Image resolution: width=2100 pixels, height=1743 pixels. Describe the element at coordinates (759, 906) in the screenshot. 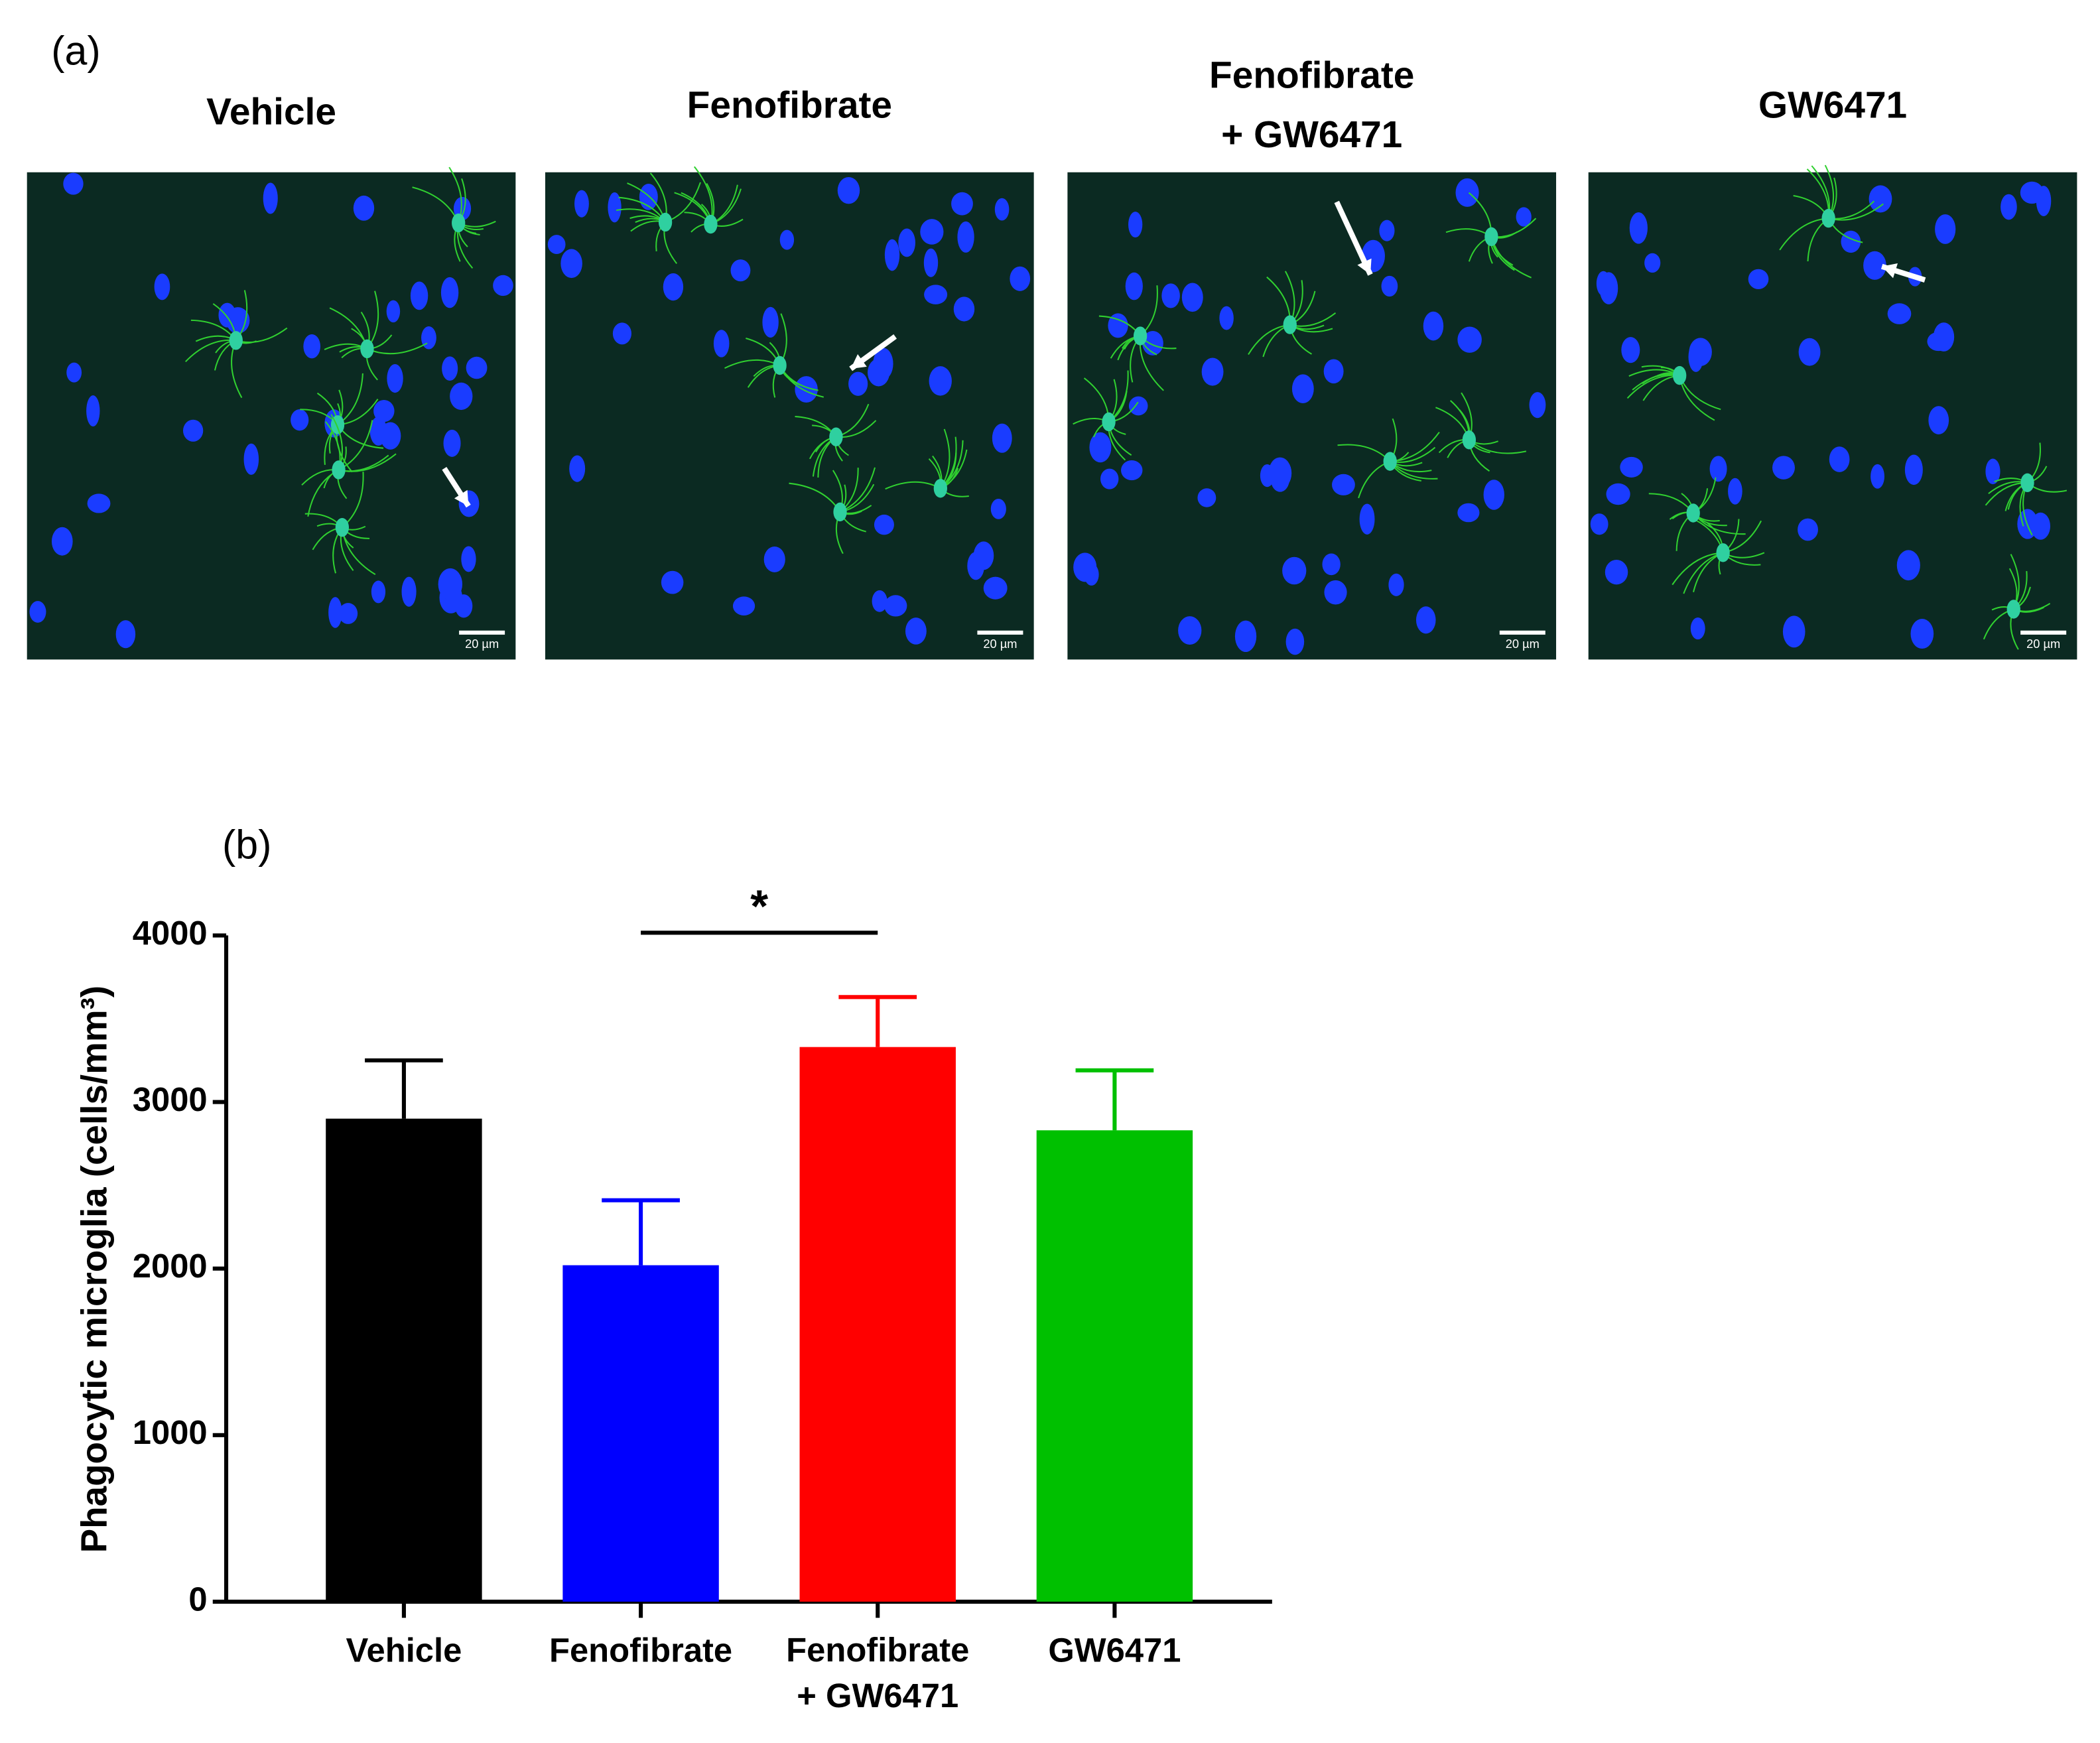

I see `significance-label: *` at that location.